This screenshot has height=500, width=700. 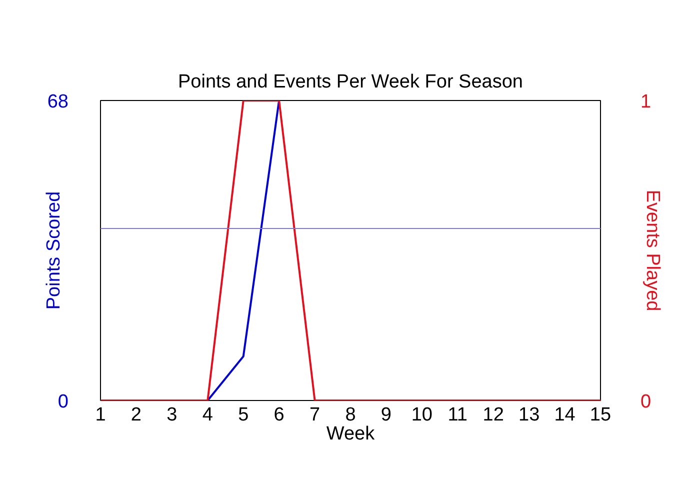 What do you see at coordinates (653, 251) in the screenshot?
I see `y2-axis-title: Events Played` at bounding box center [653, 251].